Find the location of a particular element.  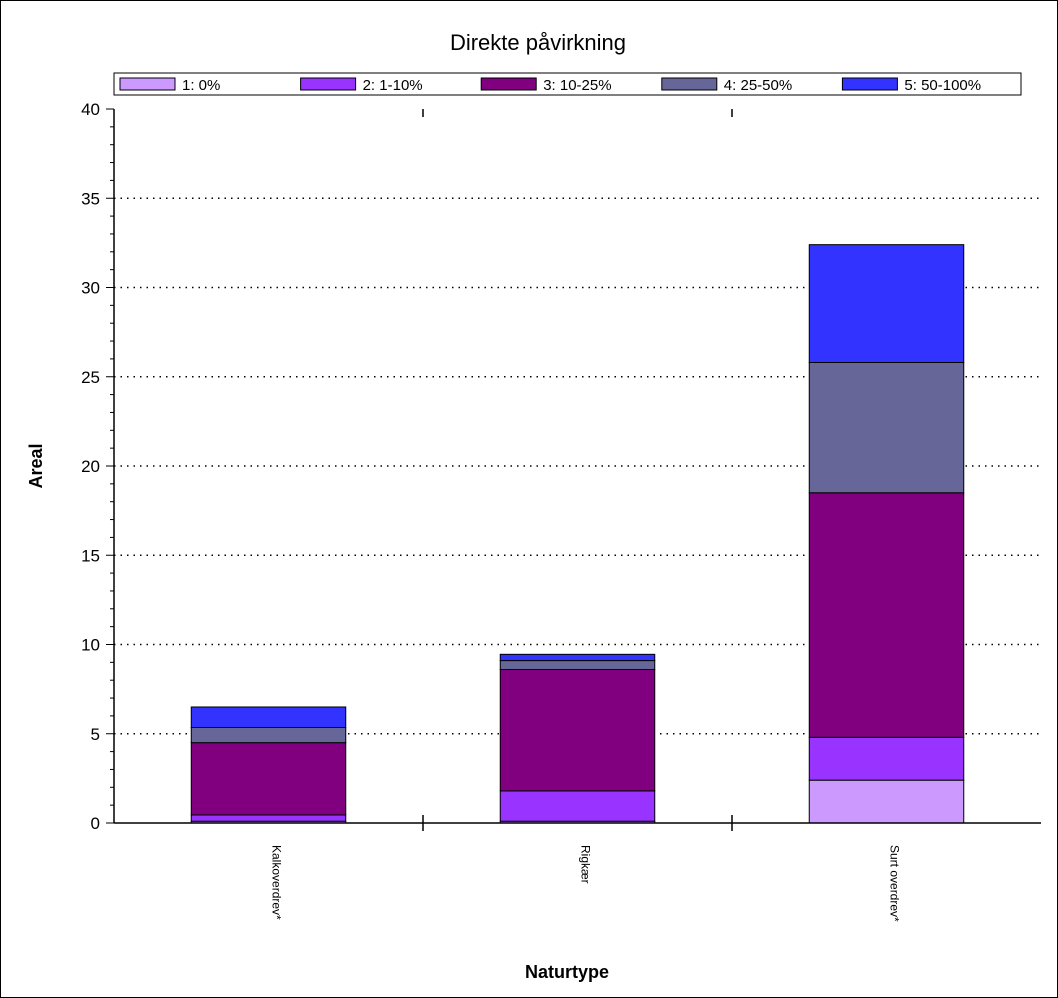

y-tick-label: 25 is located at coordinates (90, 377).